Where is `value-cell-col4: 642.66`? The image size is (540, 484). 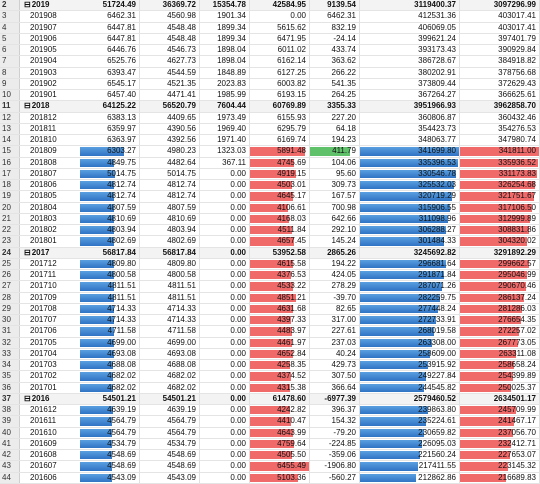
value-cell-col4: 642.66 is located at coordinates (335, 218).